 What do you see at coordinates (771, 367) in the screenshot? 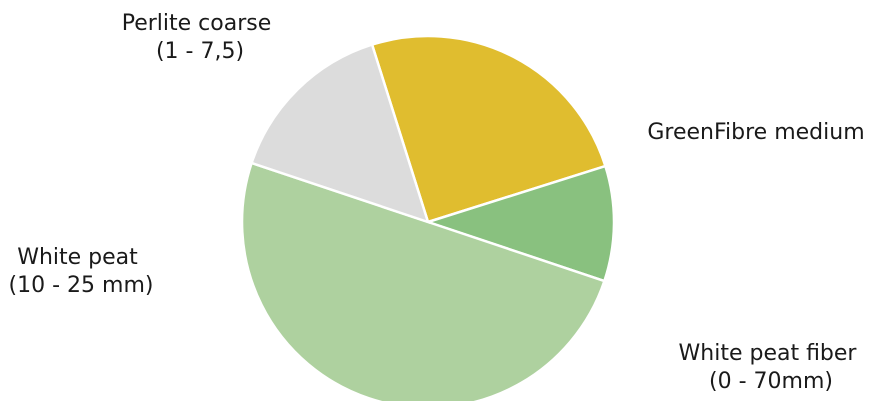
I see `slice-label-white-peat-fiber: White peat fiber (0 - 70mm)` at bounding box center [771, 367].